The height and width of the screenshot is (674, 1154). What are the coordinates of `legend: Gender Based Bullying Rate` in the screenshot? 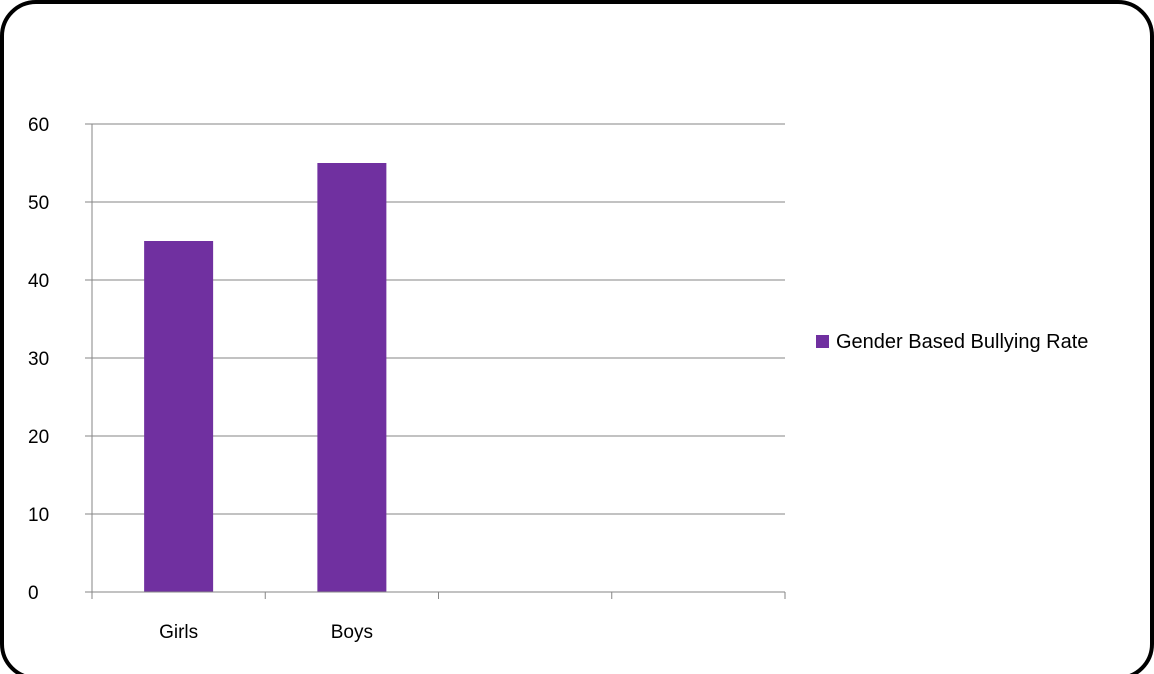 It's located at (952, 342).